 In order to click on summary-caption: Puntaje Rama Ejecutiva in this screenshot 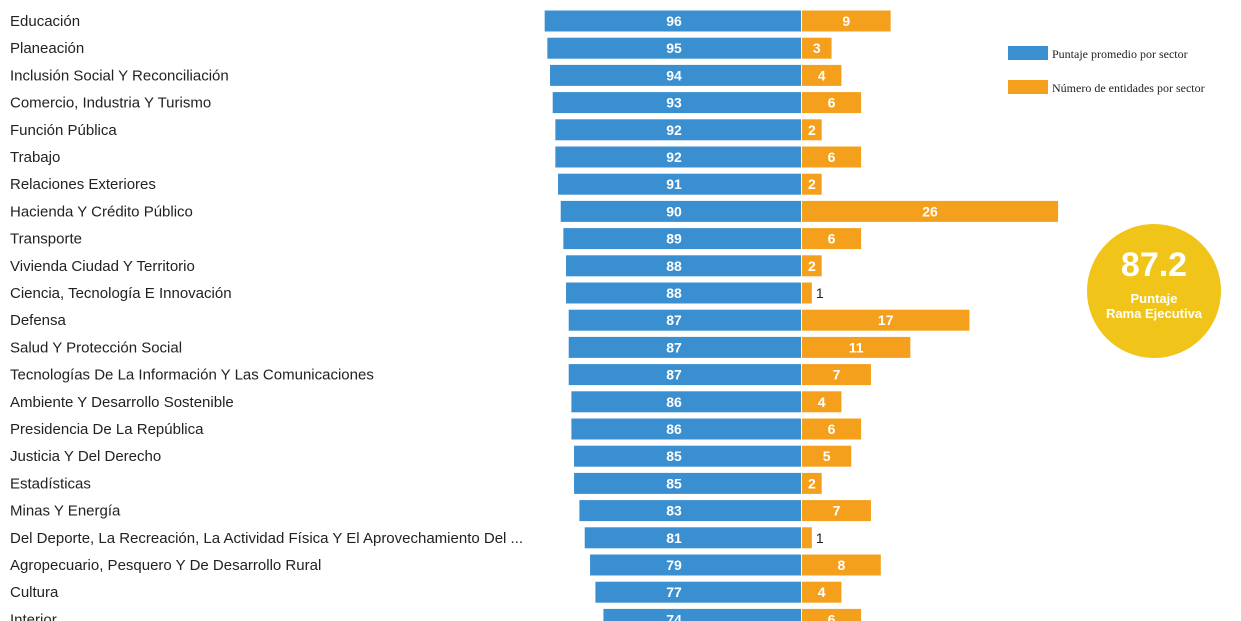, I will do `click(1154, 306)`.